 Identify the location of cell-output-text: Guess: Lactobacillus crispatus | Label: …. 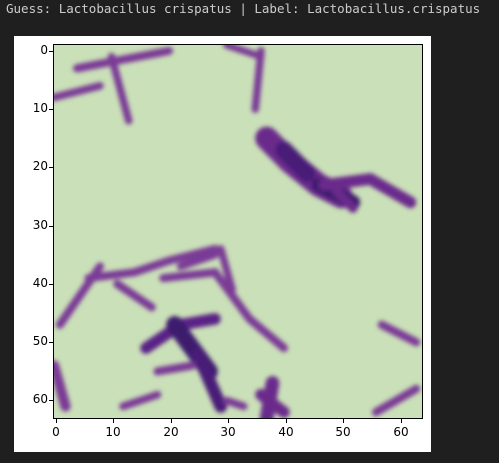
(243, 8).